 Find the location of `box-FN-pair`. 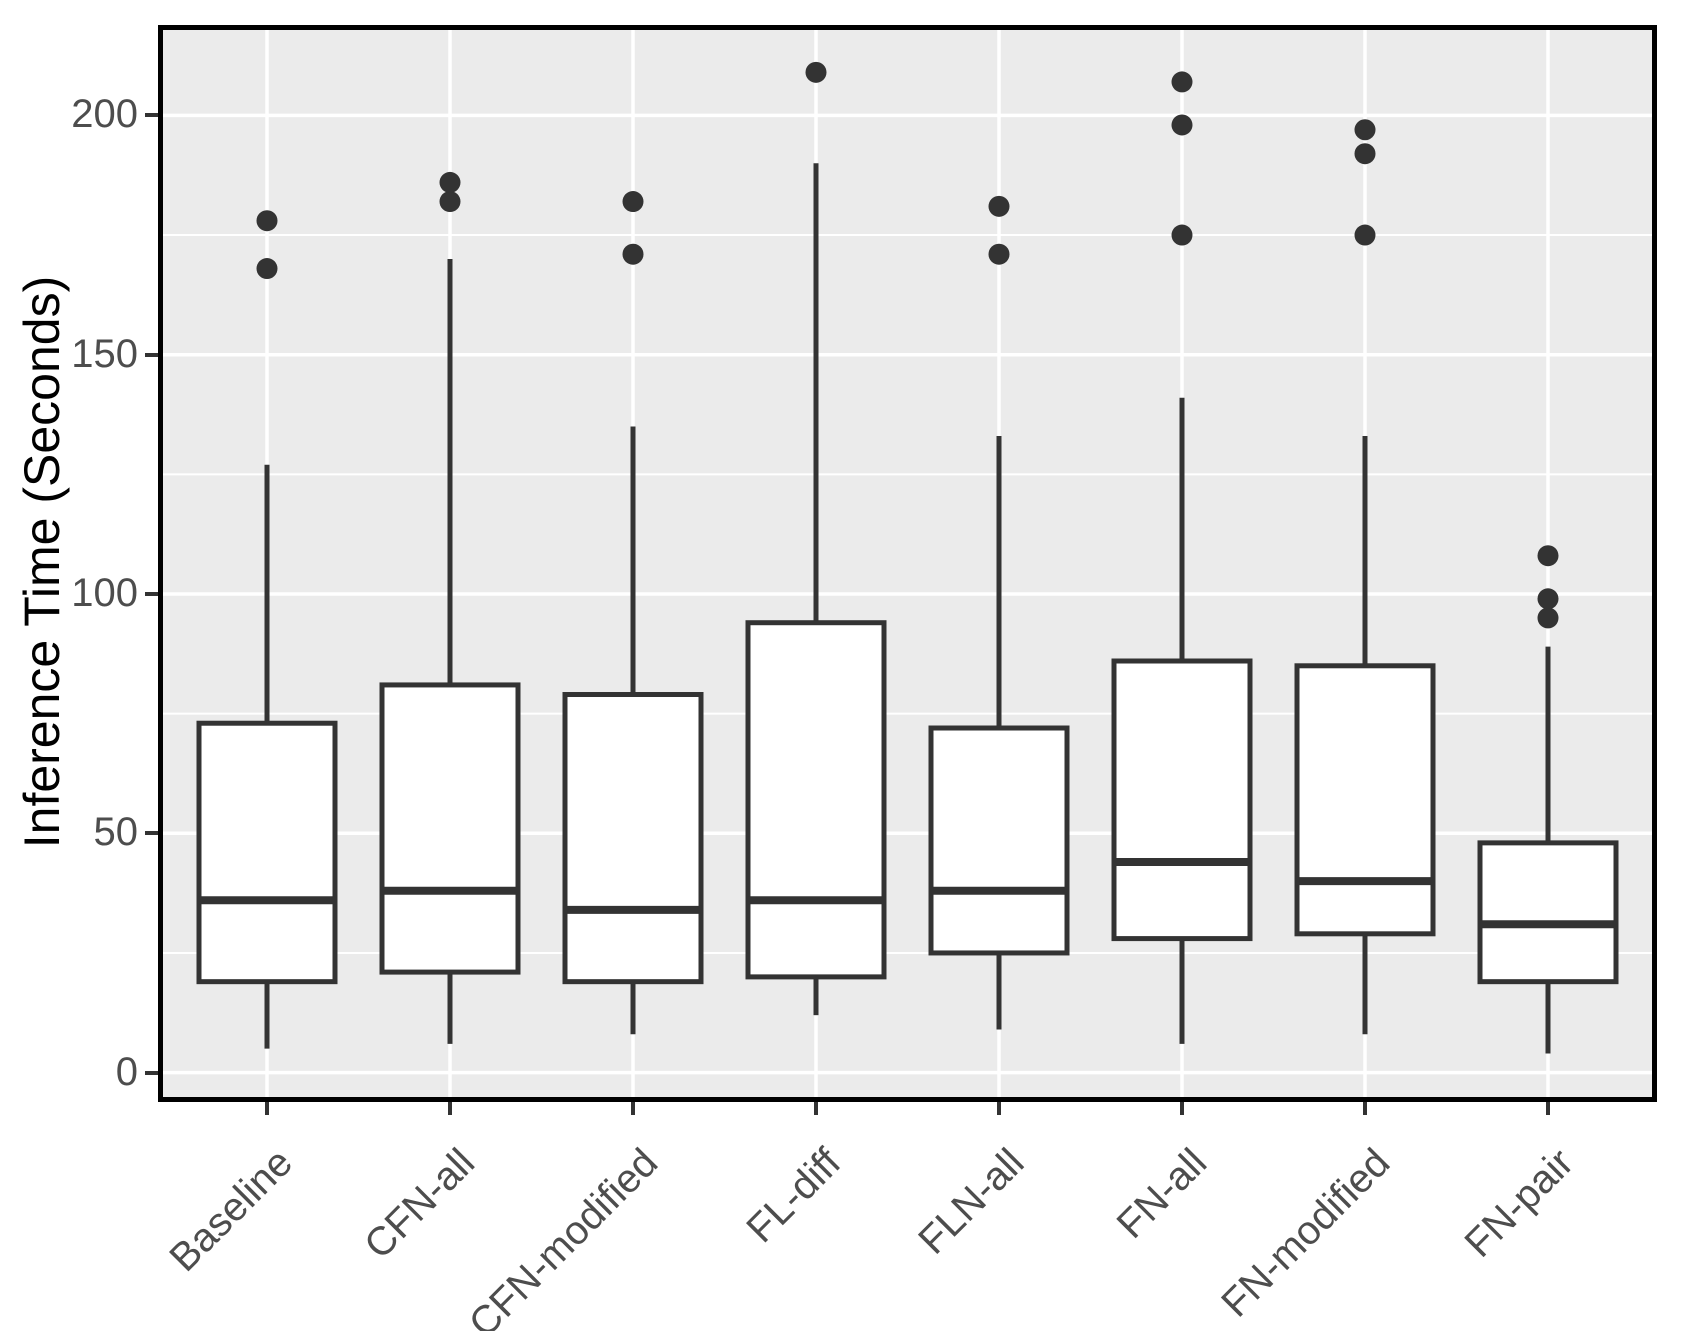

box-FN-pair is located at coordinates (1548, 912).